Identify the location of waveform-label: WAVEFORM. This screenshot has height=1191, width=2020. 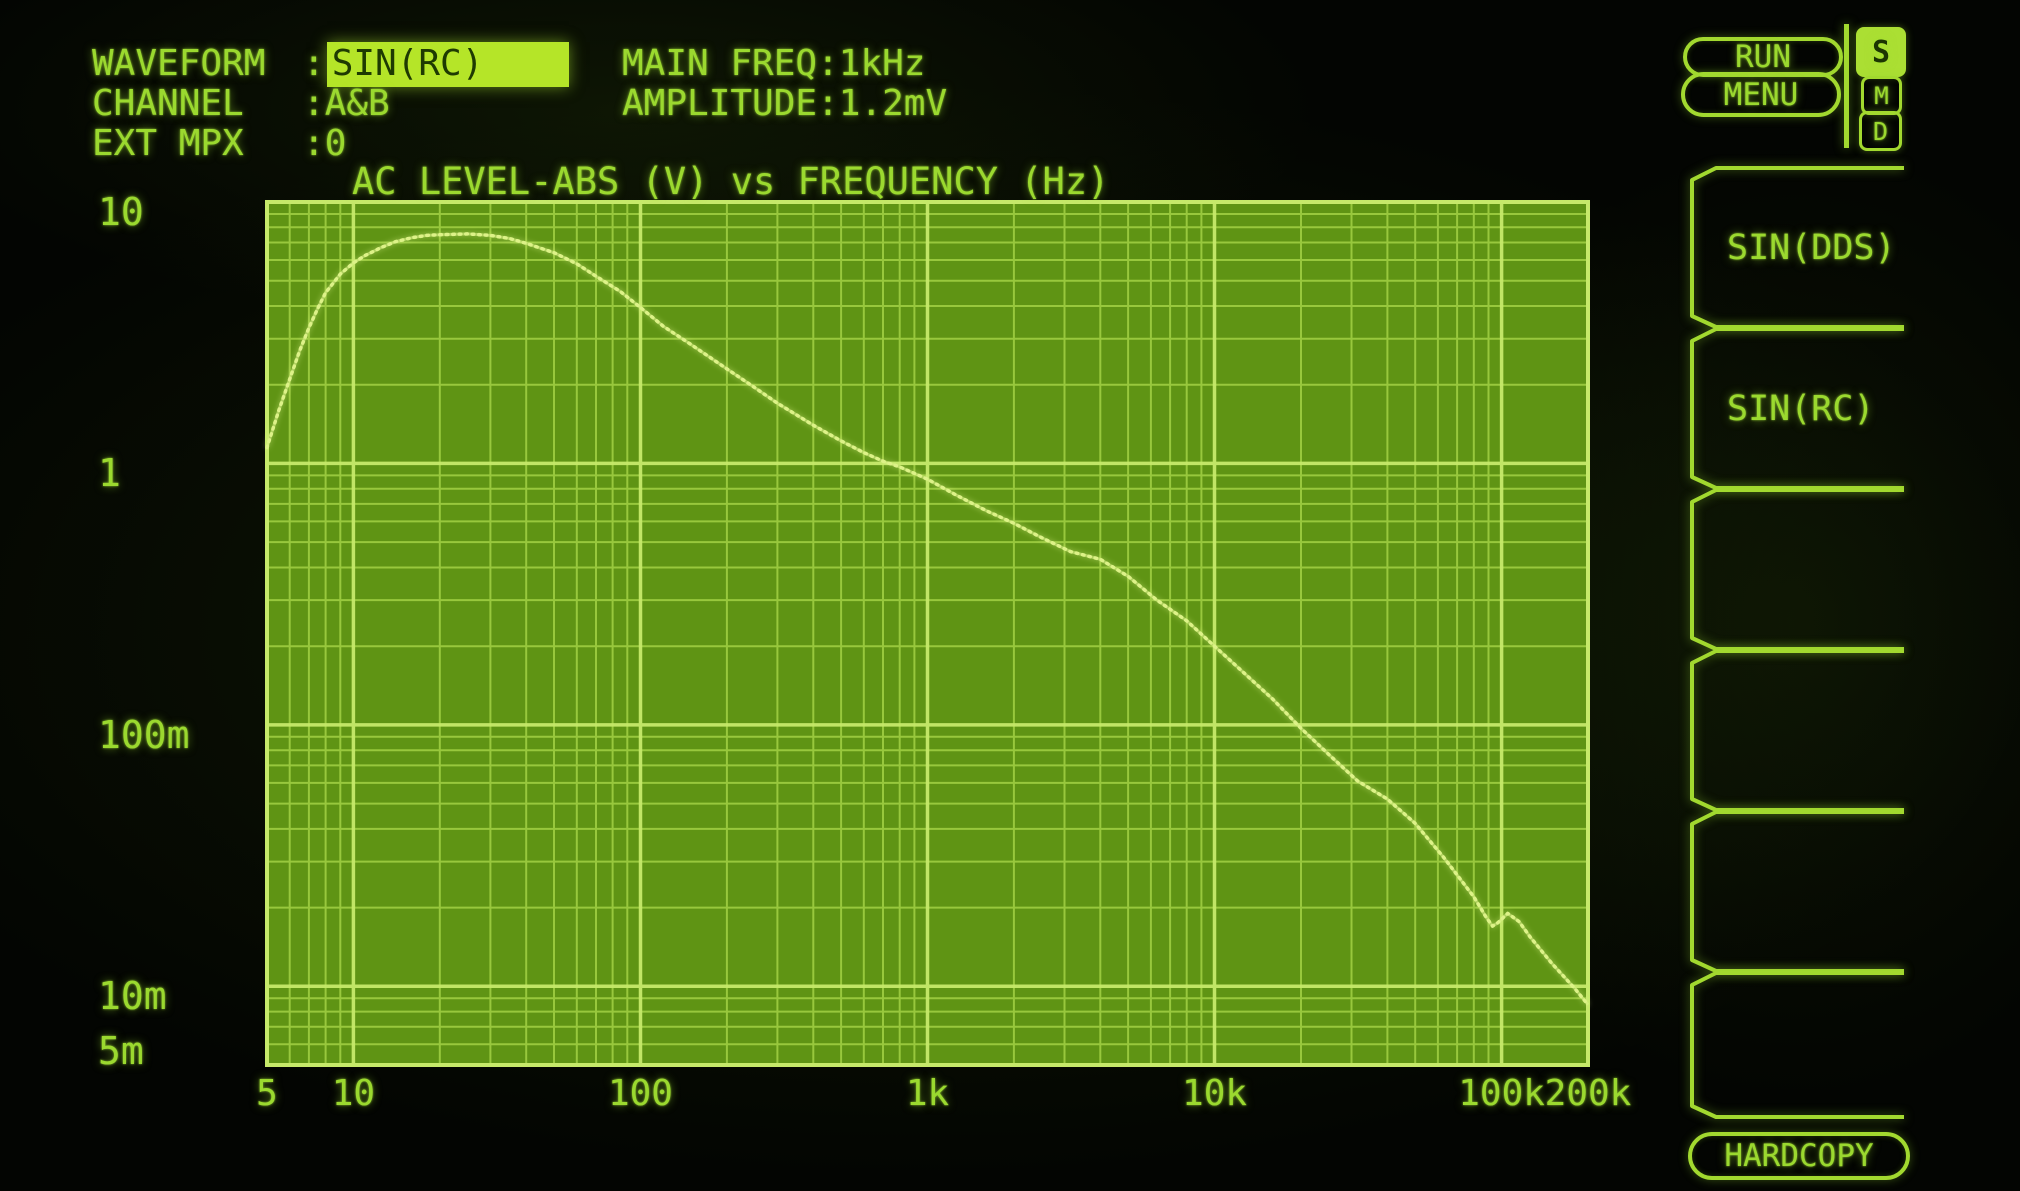
(179, 63).